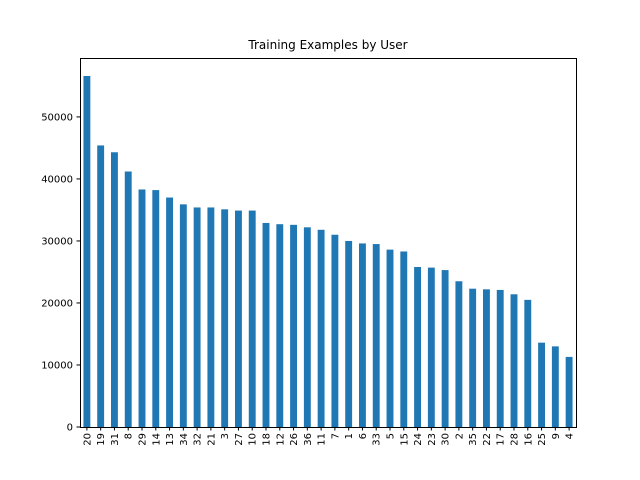 This screenshot has height=480, width=640. I want to click on y-axis: 0 10000 20000 30000 40000 50000, so click(60, 273).